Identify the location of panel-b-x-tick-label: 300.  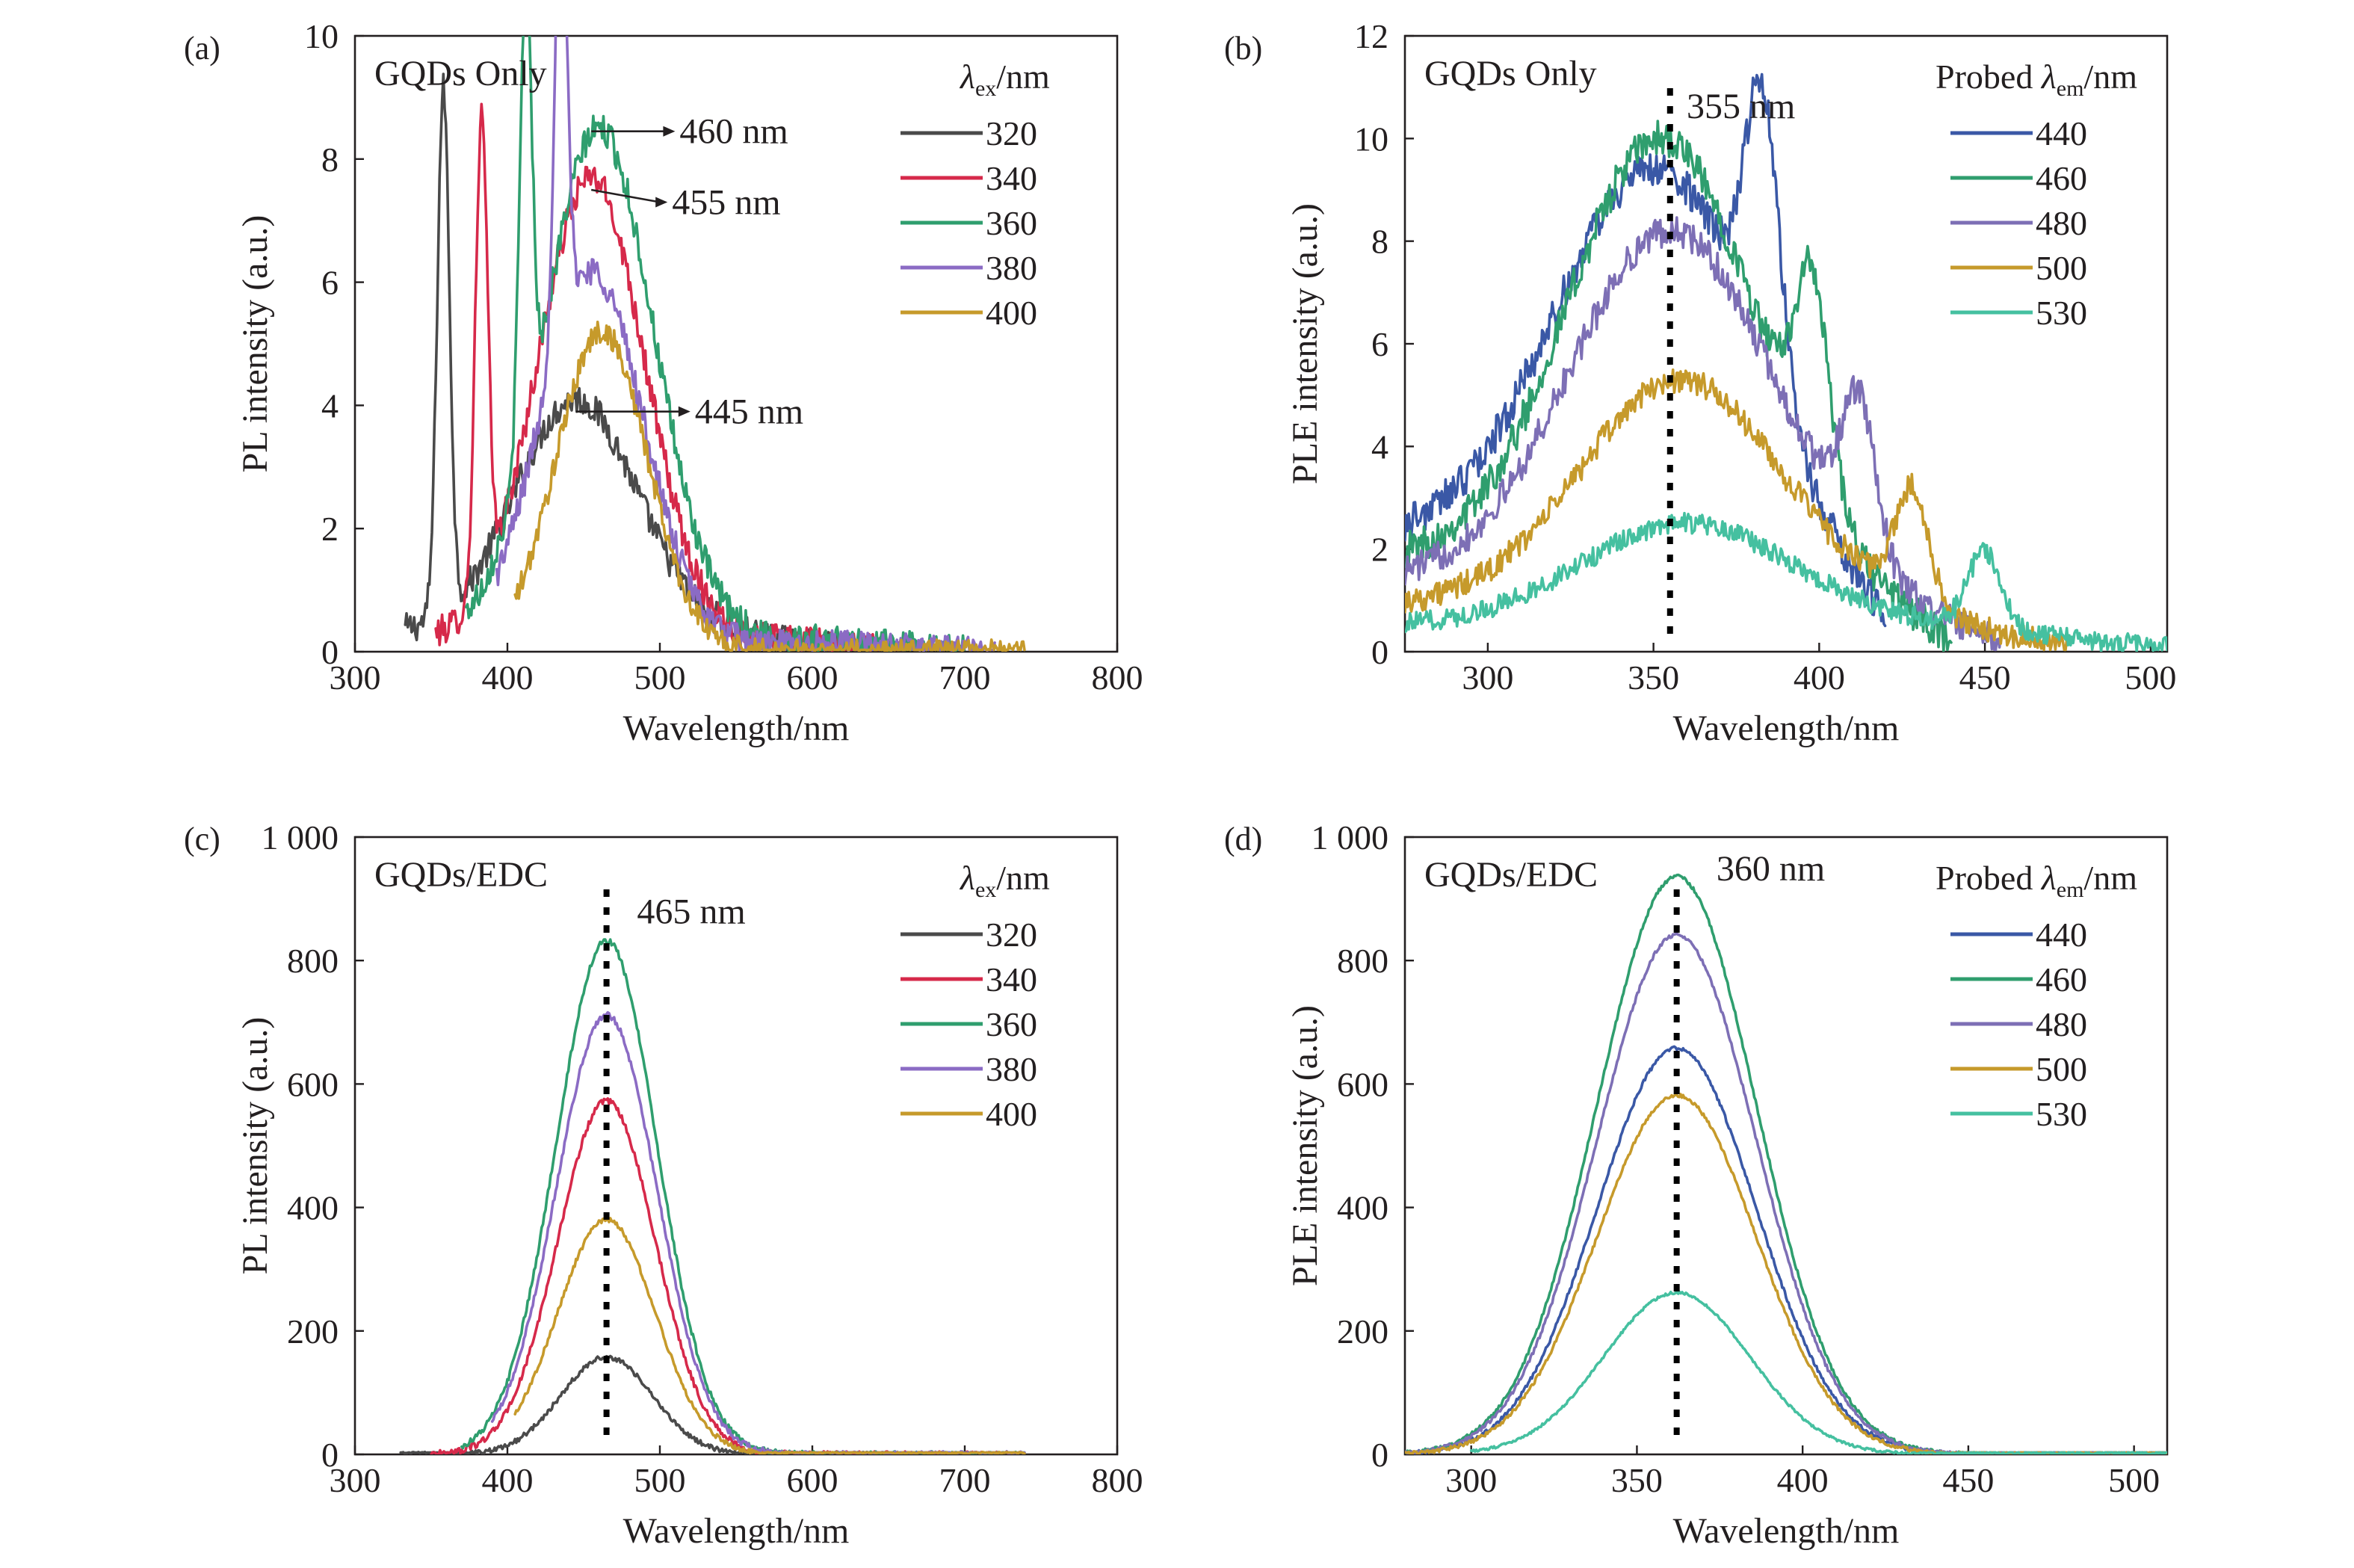
(1488, 677).